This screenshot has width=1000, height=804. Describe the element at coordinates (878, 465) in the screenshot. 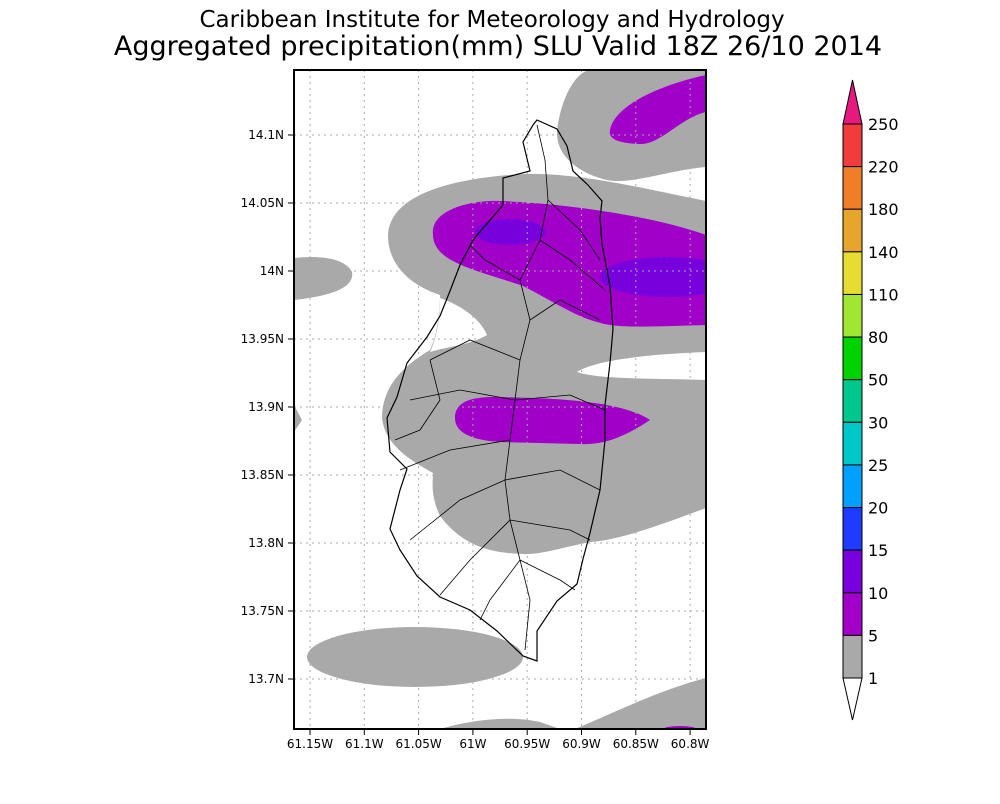

I see `colorbar-label: 25` at that location.